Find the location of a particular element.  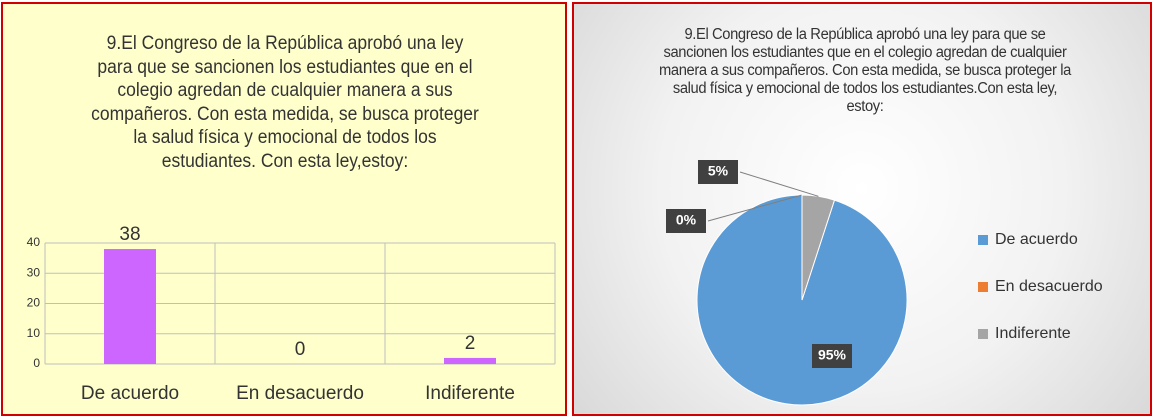

legend-label: En desacuerdo is located at coordinates (1049, 286).